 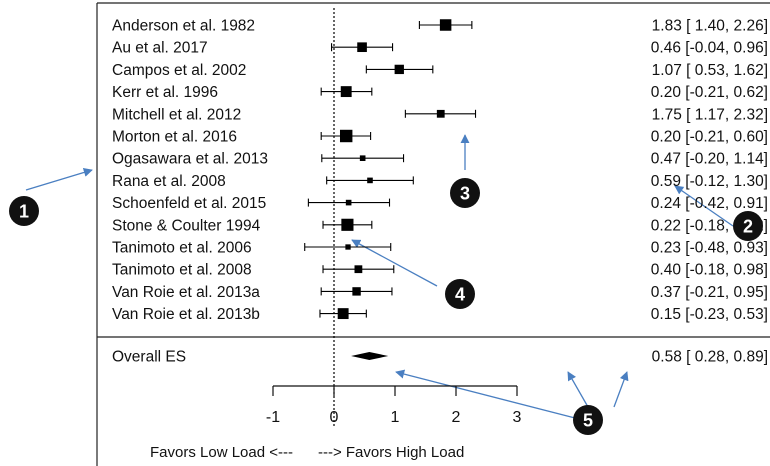 What do you see at coordinates (440, 181) in the screenshot?
I see `study-row: Rana et al. 2008 0.59 [-0.12, 1.30]` at bounding box center [440, 181].